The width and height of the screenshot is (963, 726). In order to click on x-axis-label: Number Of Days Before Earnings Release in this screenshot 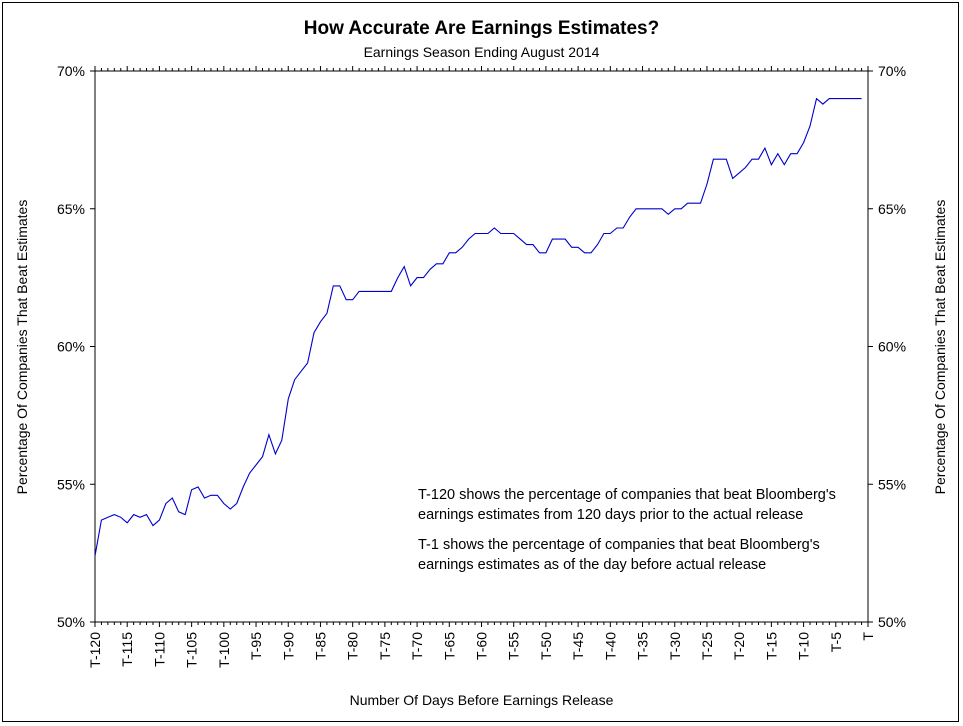, I will do `click(481, 700)`.